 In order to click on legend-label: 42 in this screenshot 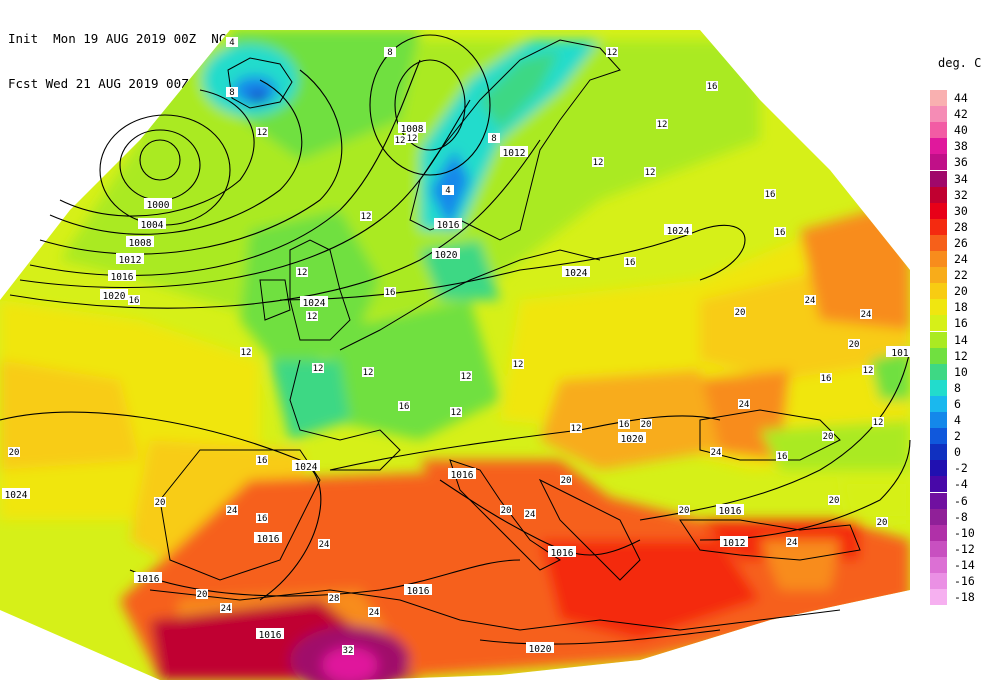, I will do `click(961, 114)`.